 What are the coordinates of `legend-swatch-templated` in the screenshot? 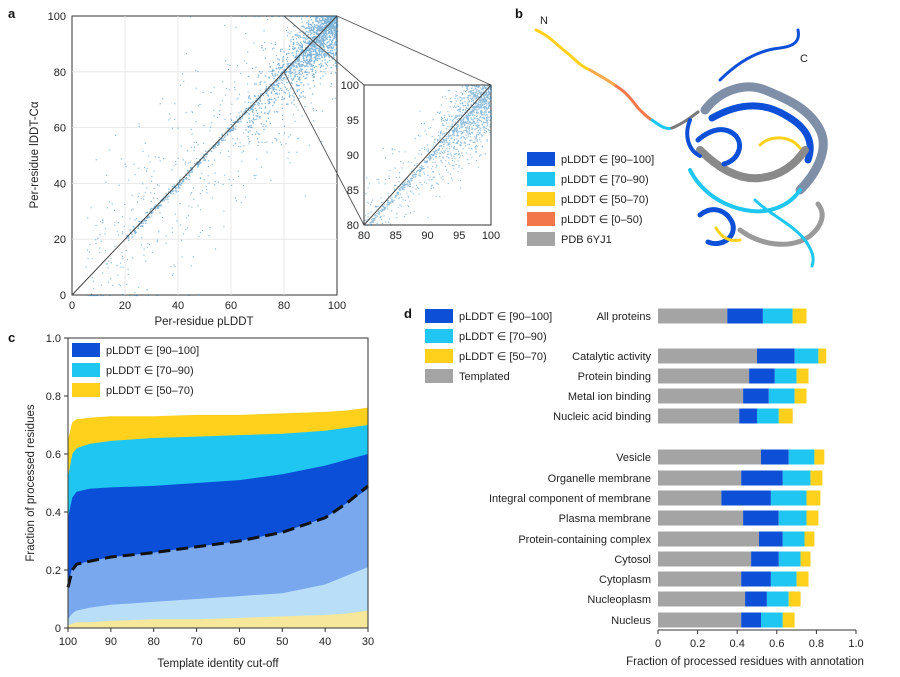 It's located at (439, 376).